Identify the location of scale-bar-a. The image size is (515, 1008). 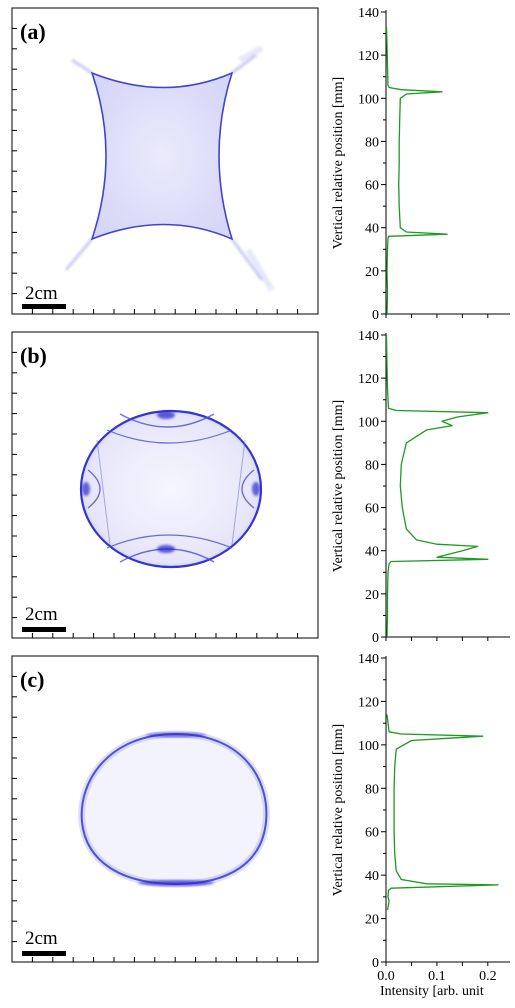
(44, 306).